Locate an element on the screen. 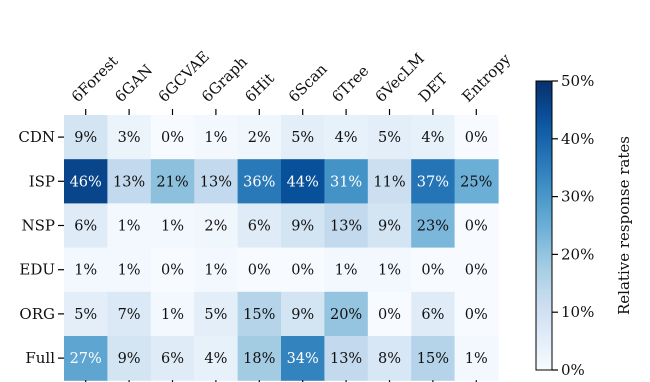  cell-value-label: 31% is located at coordinates (346, 182).